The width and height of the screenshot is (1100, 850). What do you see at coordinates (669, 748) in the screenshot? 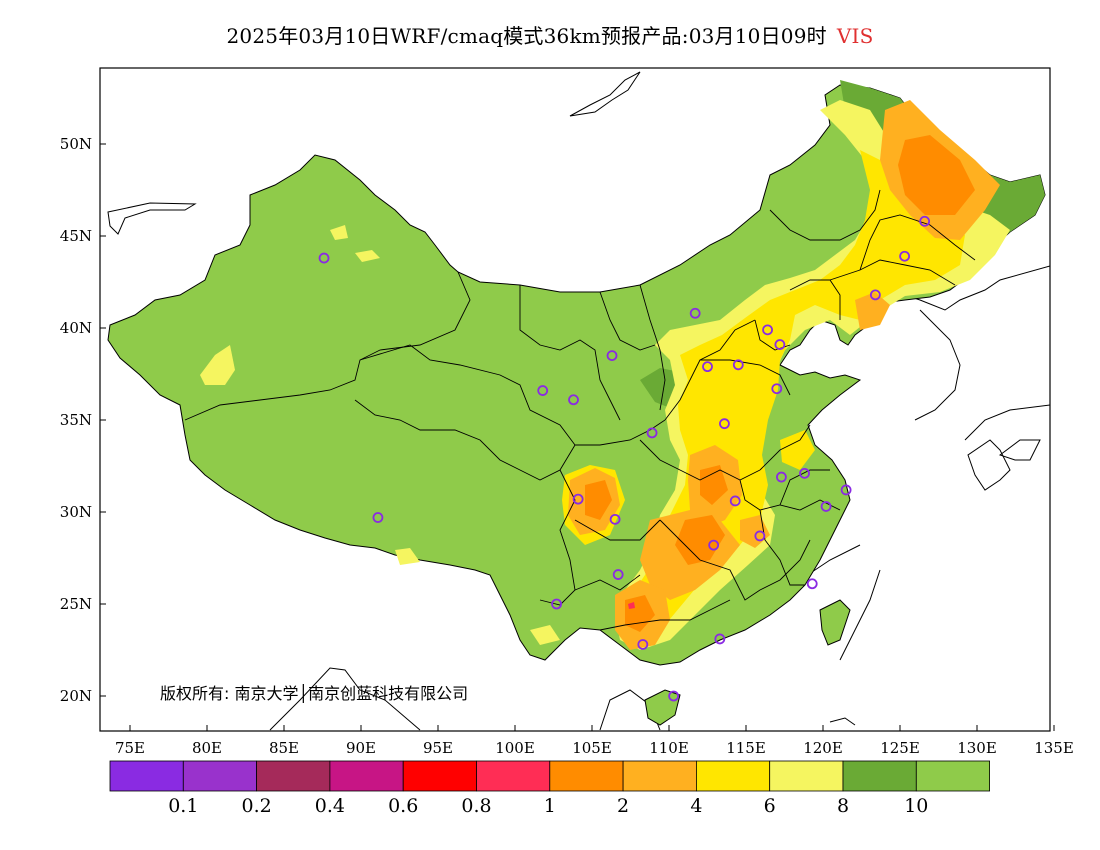
I see `lon-tick-label: 110E` at bounding box center [669, 748].